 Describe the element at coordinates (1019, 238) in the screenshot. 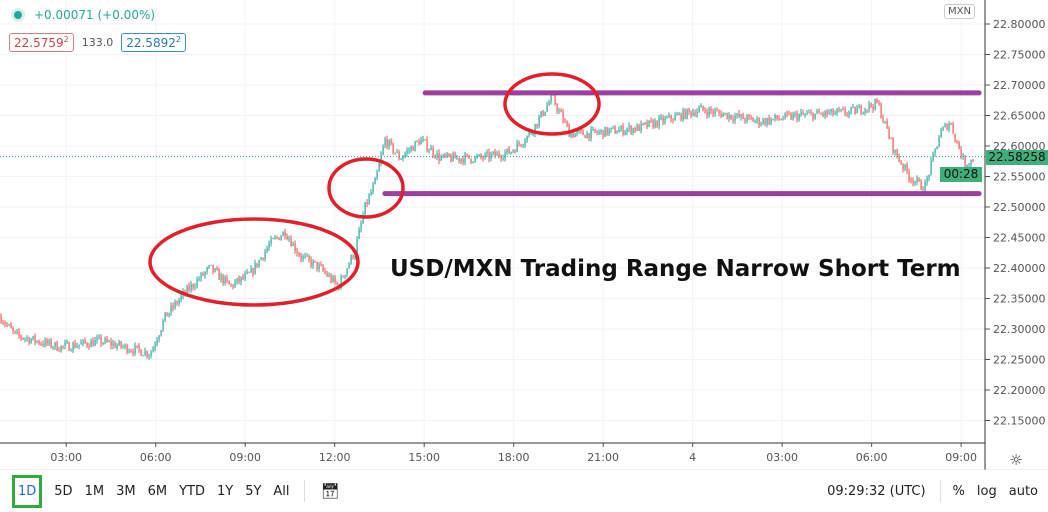

I see `y-tick-label: 22.45000` at that location.